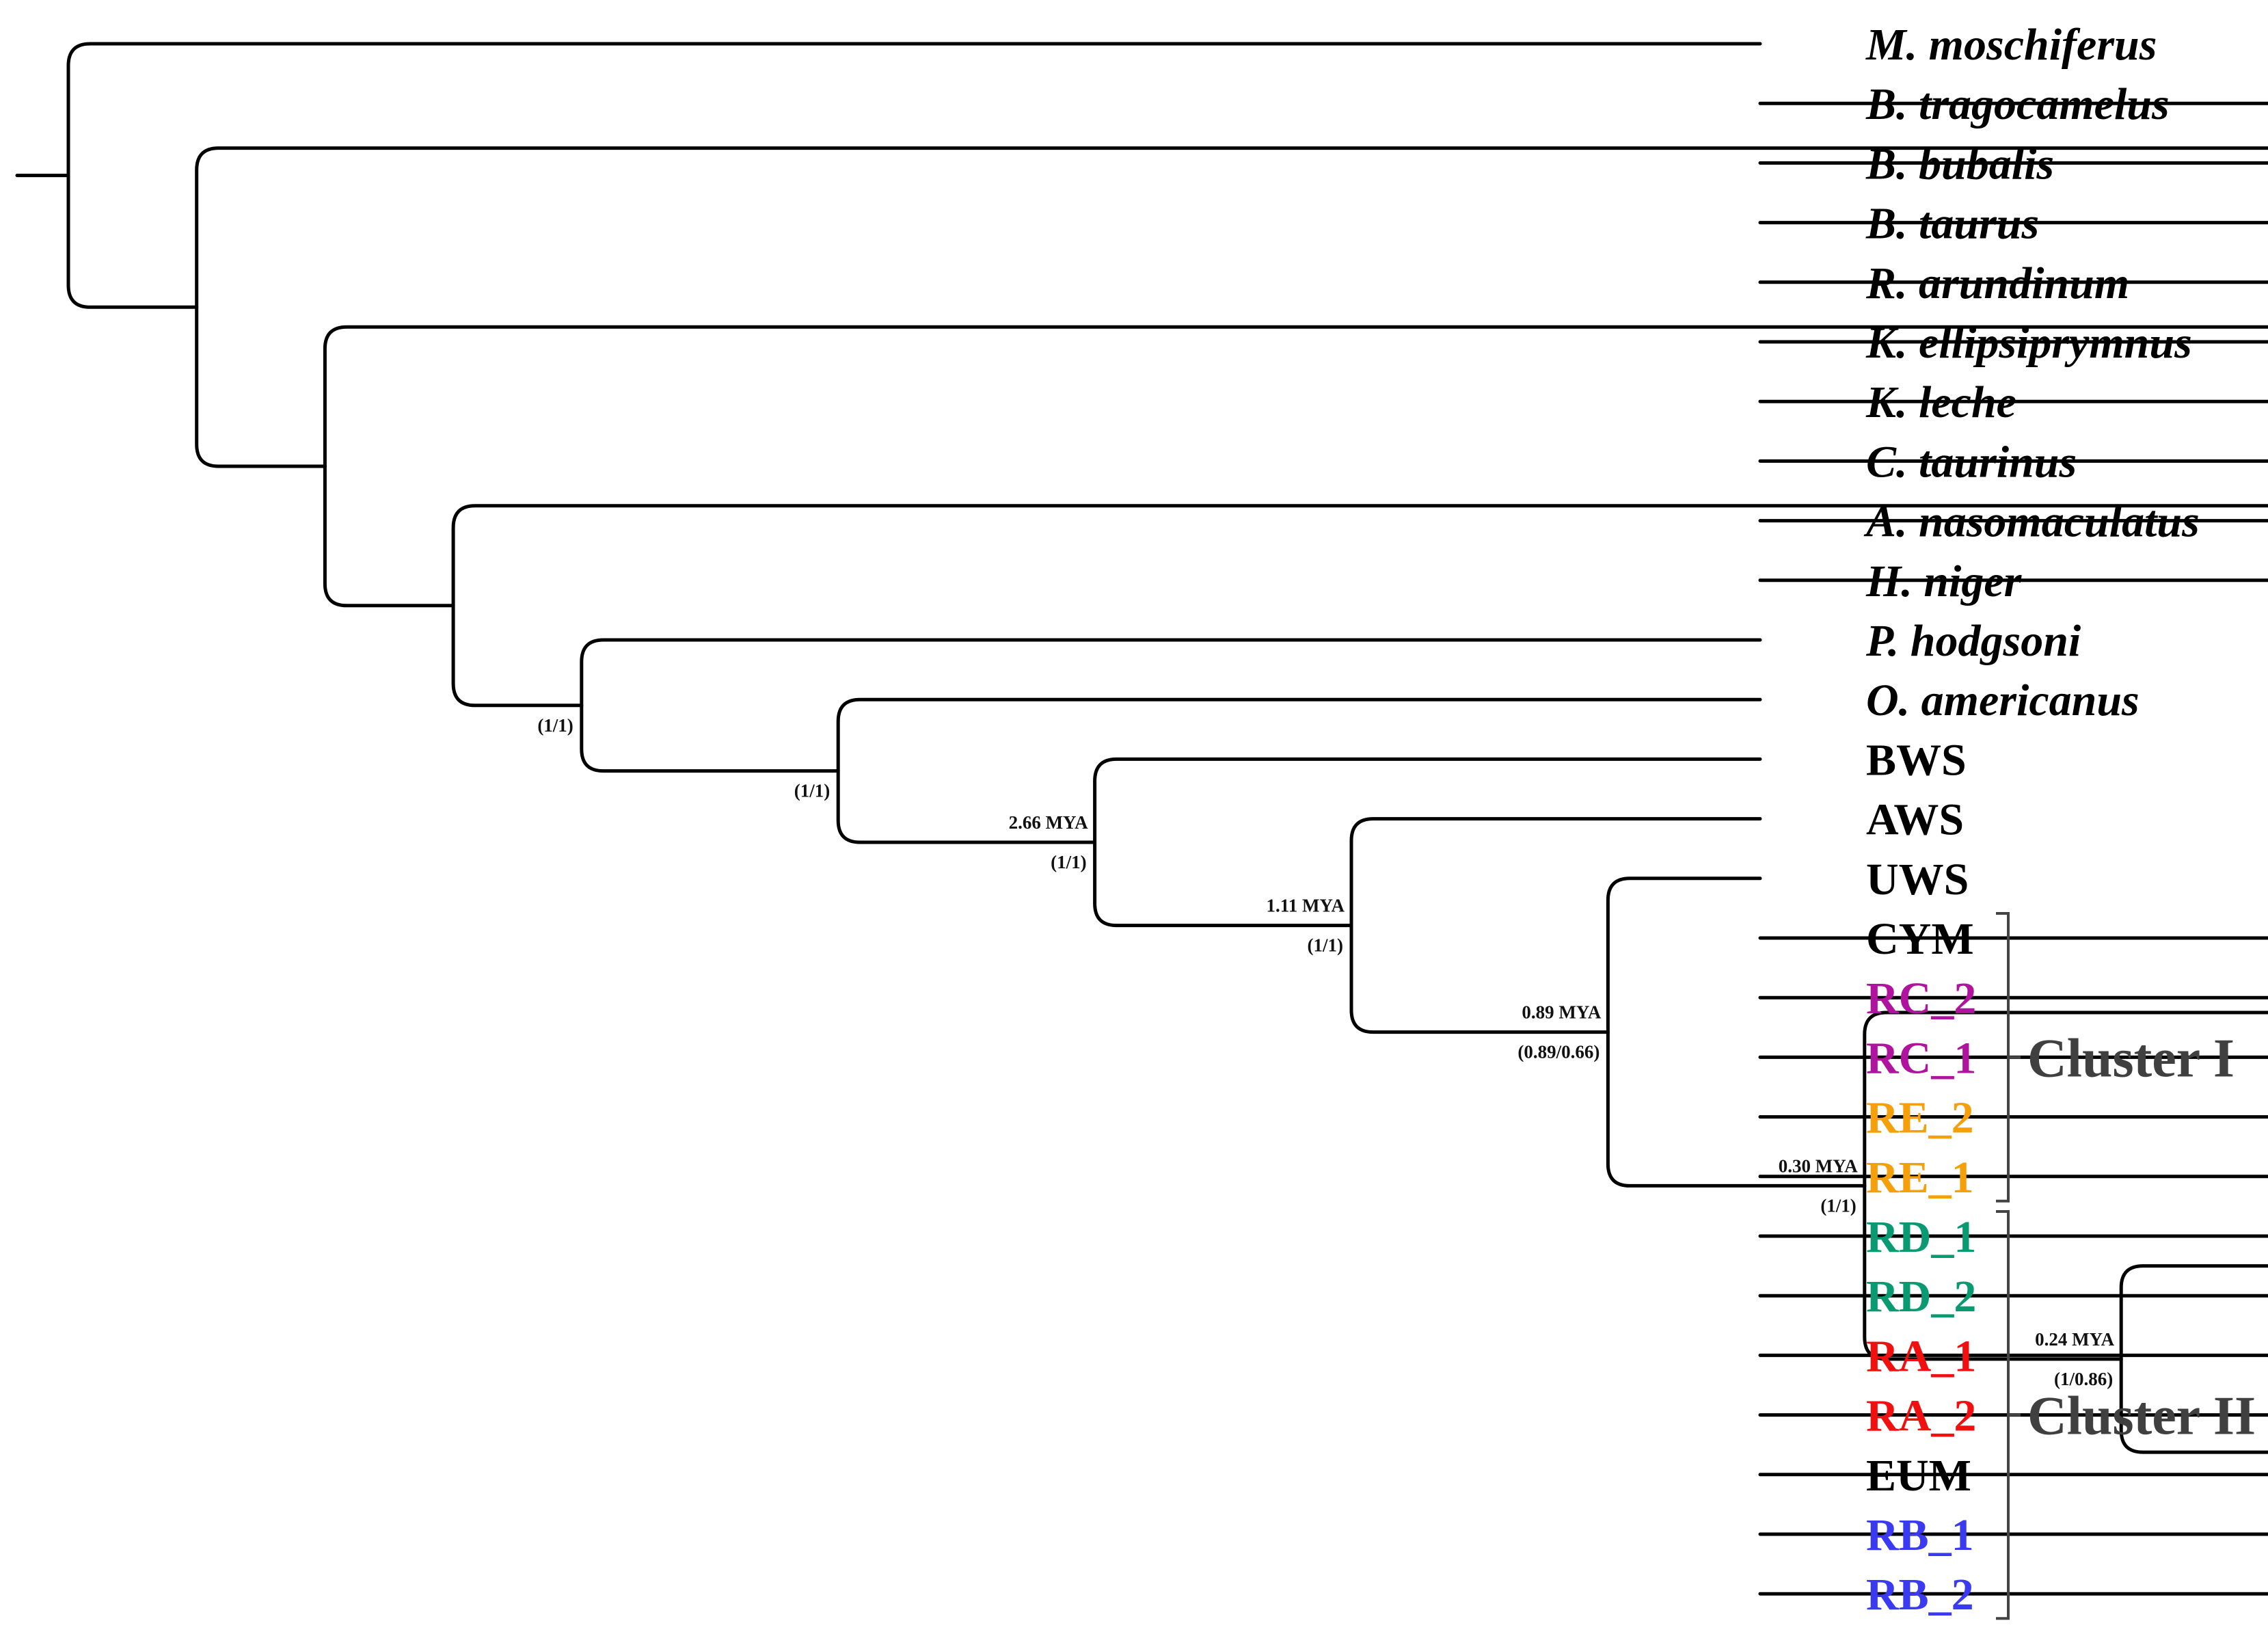 Image resolution: width=2268 pixels, height=1634 pixels. What do you see at coordinates (1921, 1356) in the screenshot?
I see `tip-label-ra-1: RA_1` at bounding box center [1921, 1356].